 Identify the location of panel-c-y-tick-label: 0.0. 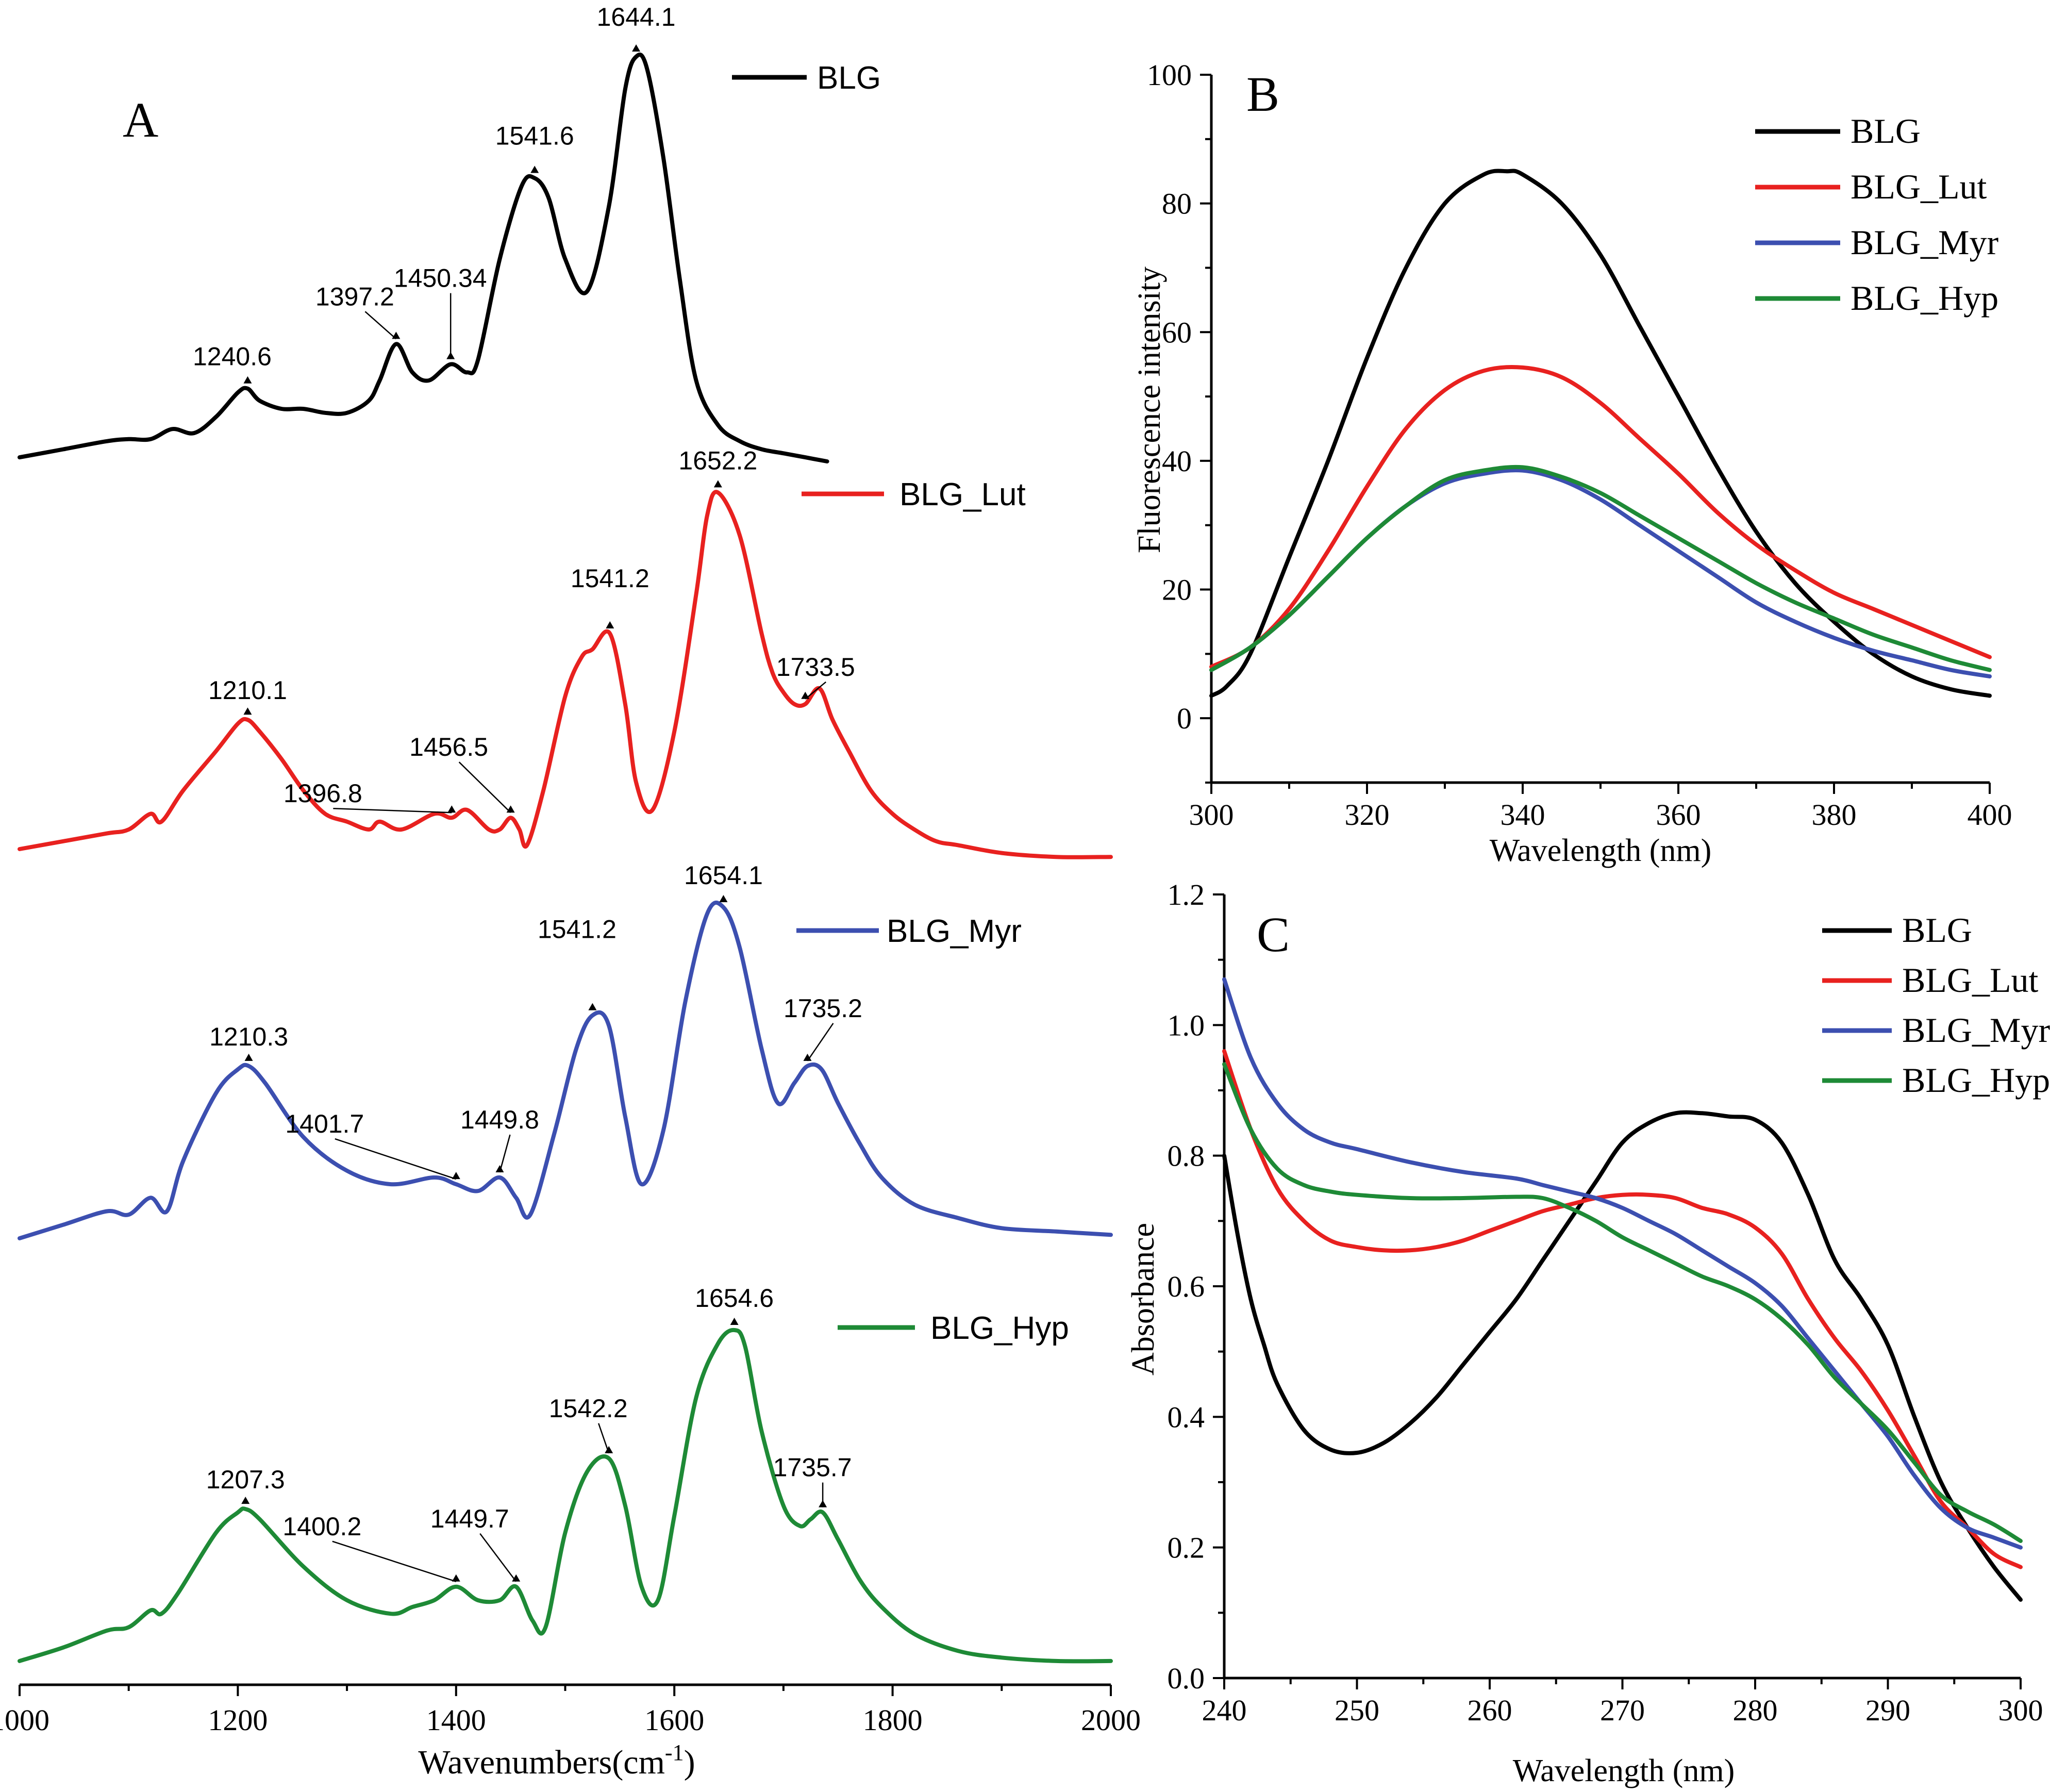
(1186, 1678).